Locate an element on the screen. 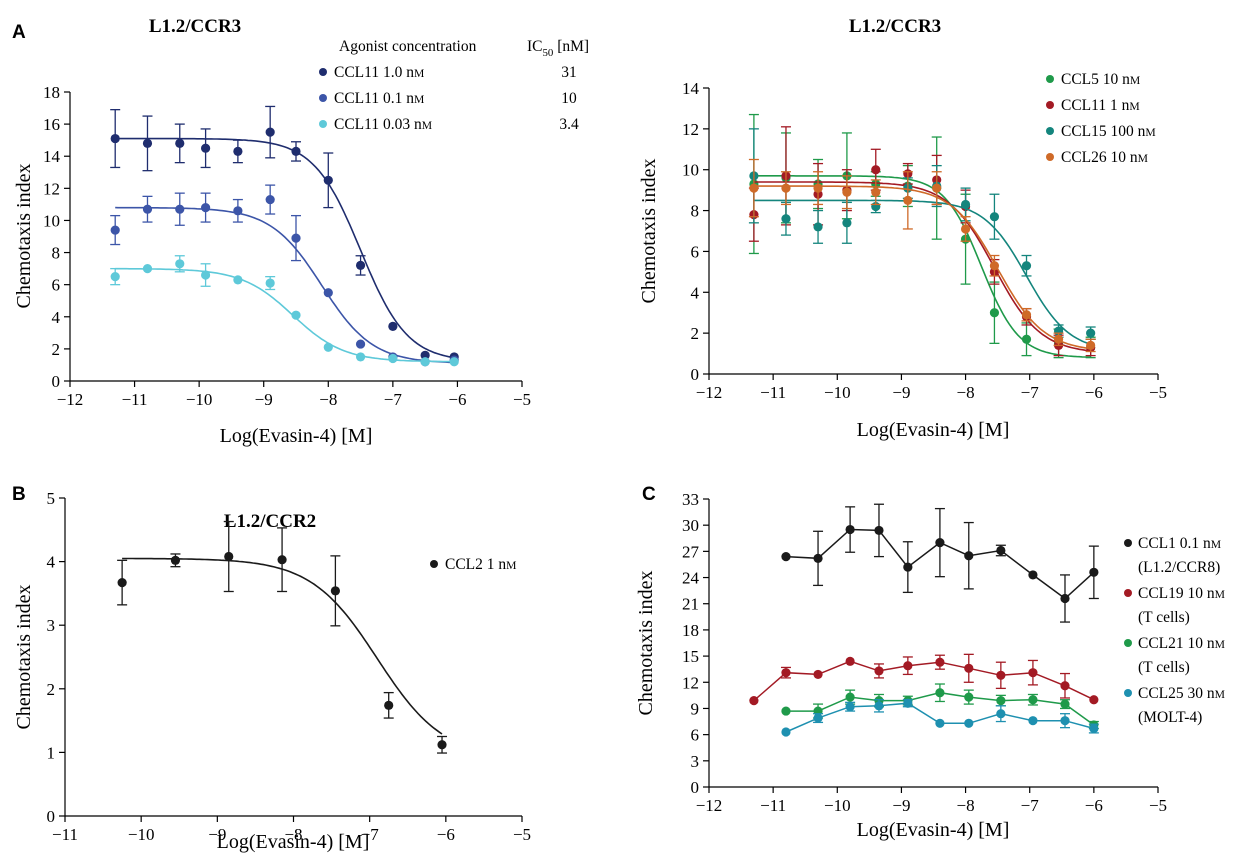  y-tick-label: 1 is located at coordinates (51, 752).